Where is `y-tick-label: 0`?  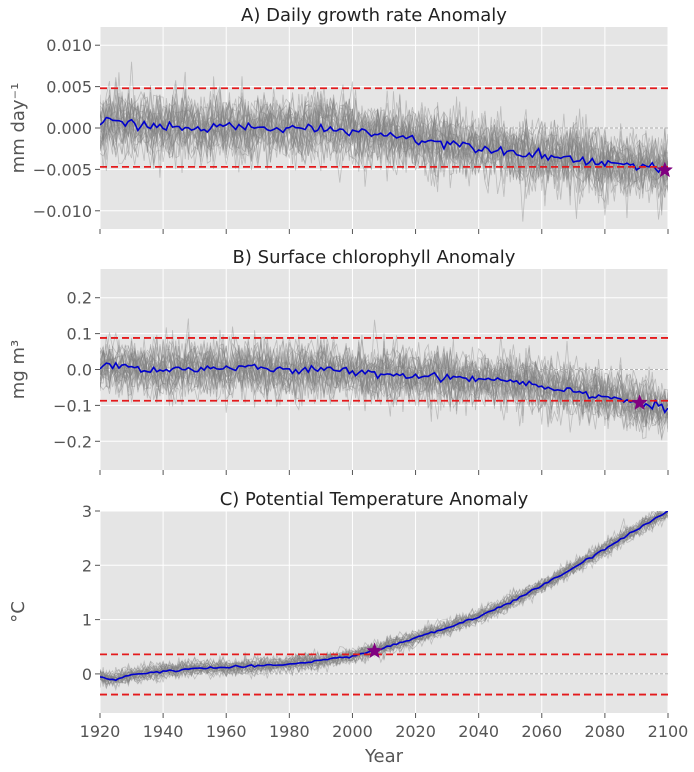 y-tick-label: 0 is located at coordinates (87, 674).